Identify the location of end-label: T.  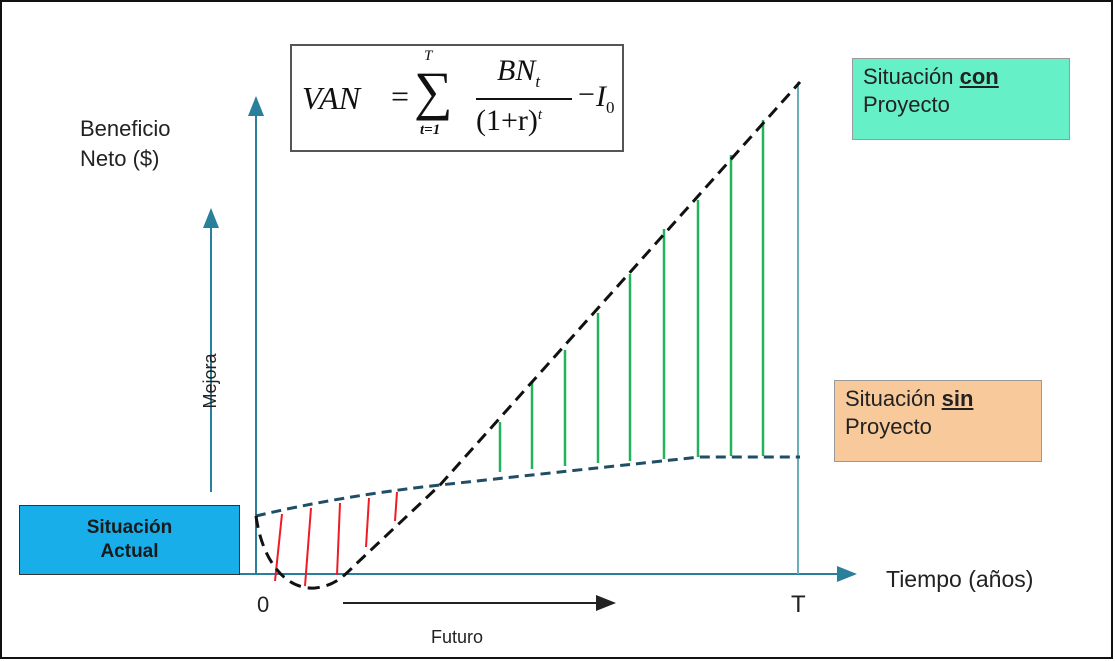
(798, 604).